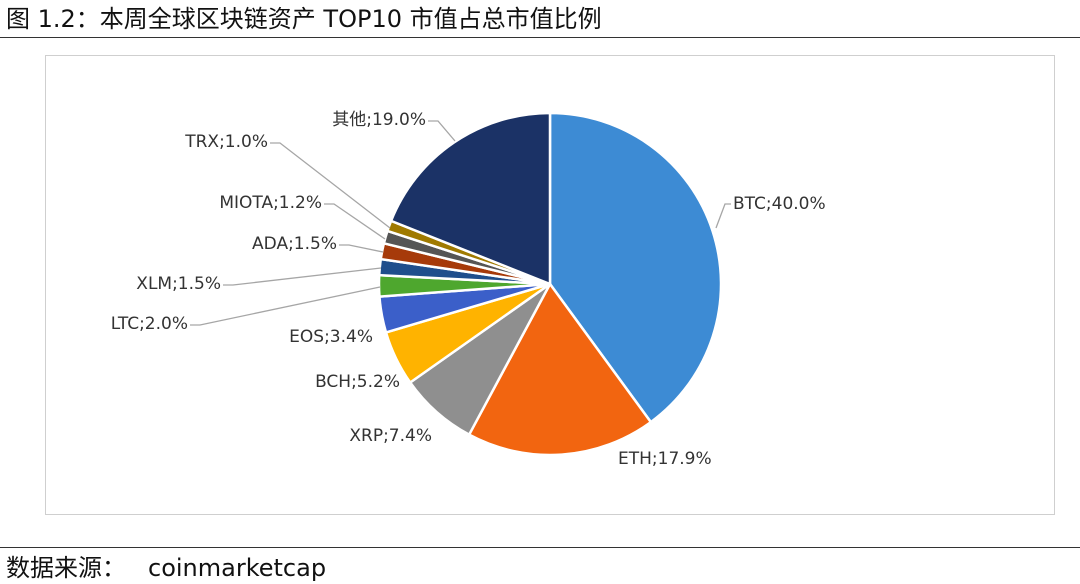 The width and height of the screenshot is (1080, 584). I want to click on slice-label-BCH: BCH;5.2%, so click(357, 382).